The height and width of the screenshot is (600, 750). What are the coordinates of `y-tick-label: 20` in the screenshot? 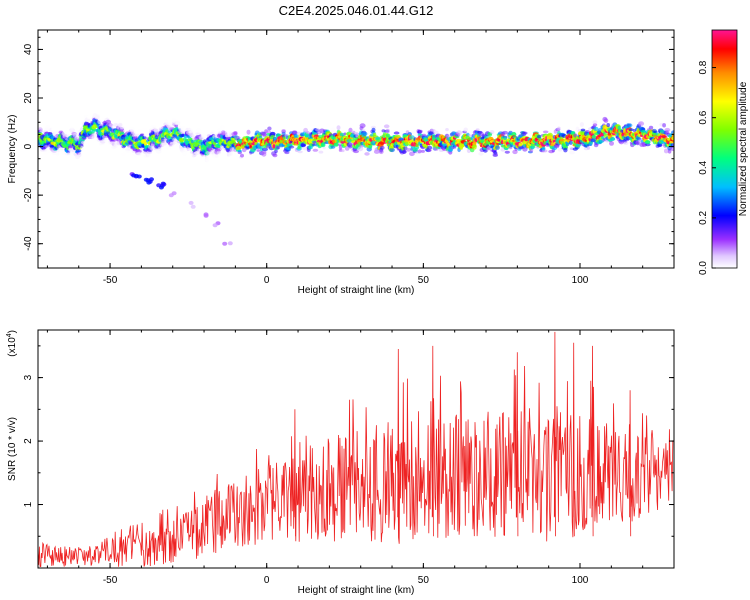 It's located at (28, 98).